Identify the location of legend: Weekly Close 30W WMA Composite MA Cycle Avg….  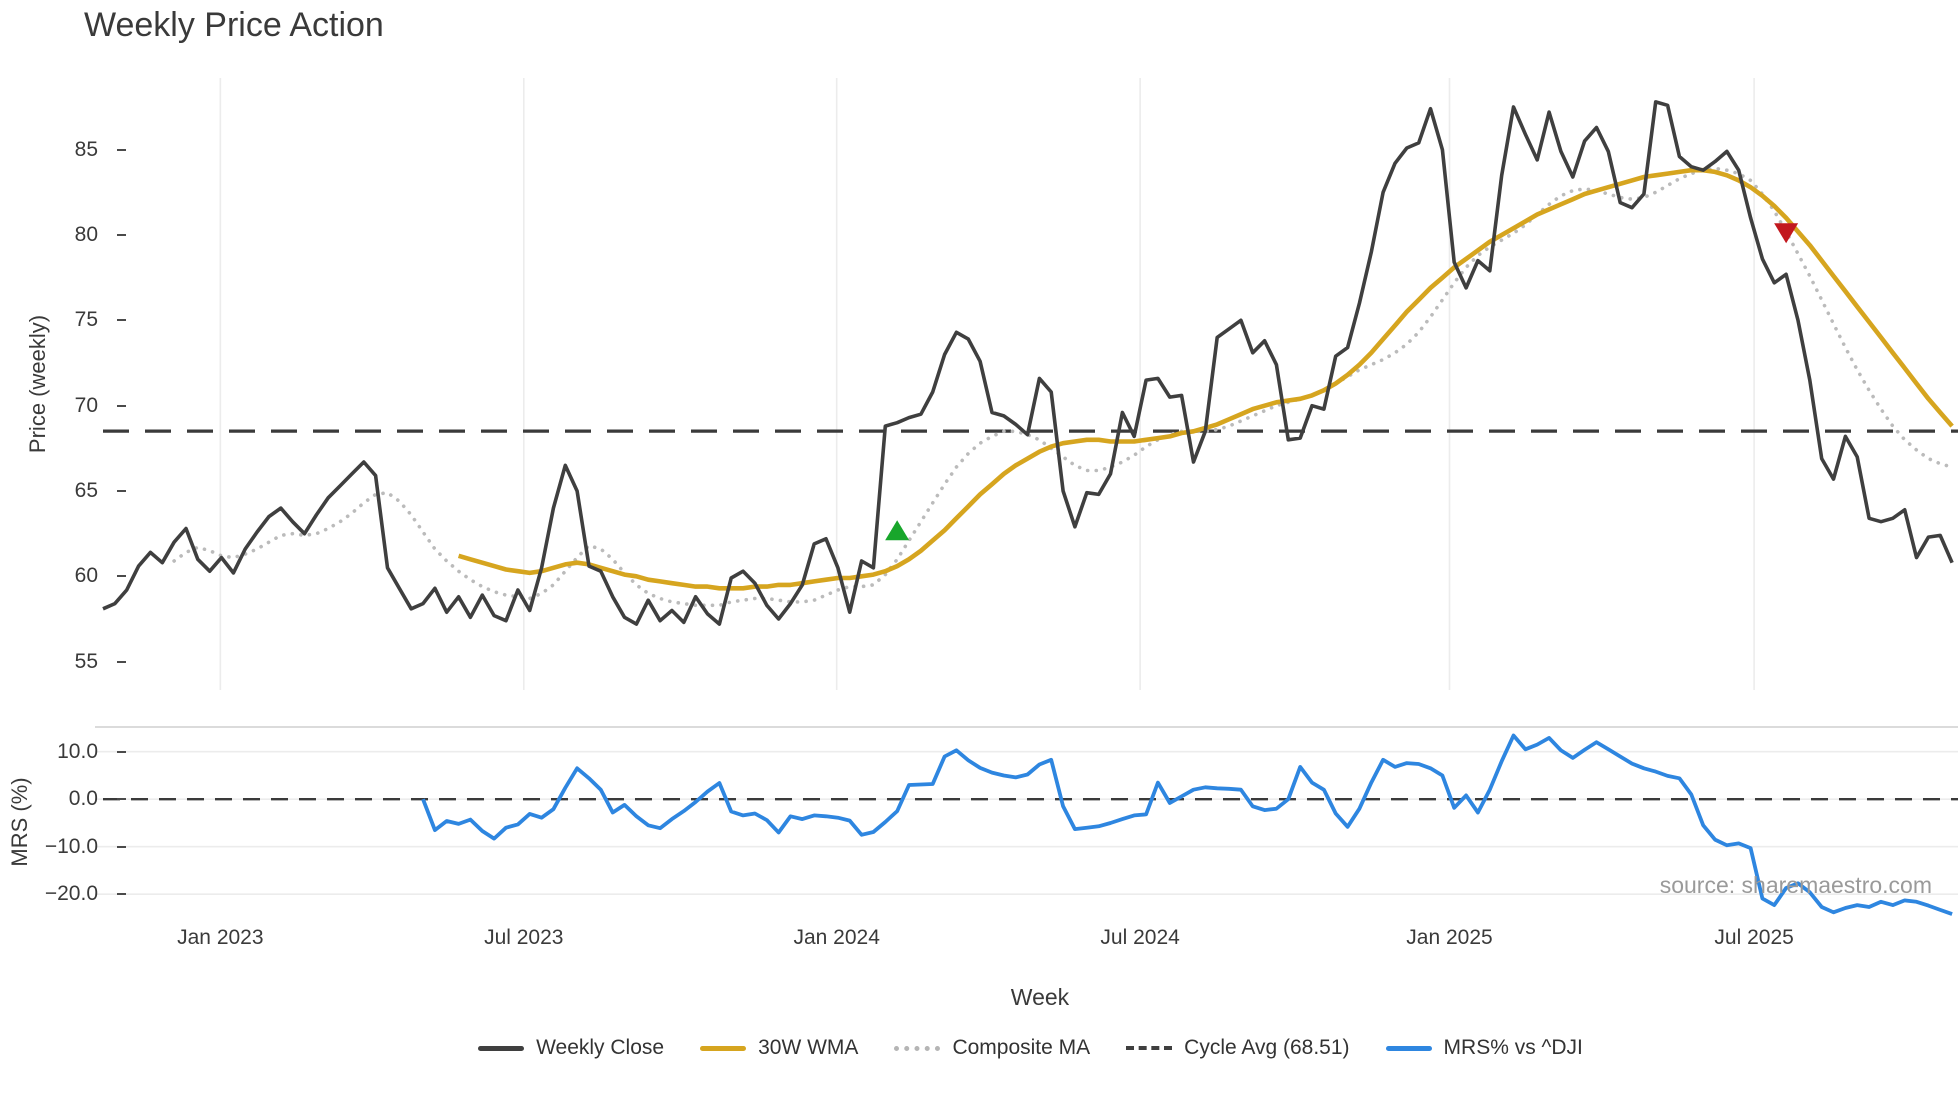
(1030, 1048).